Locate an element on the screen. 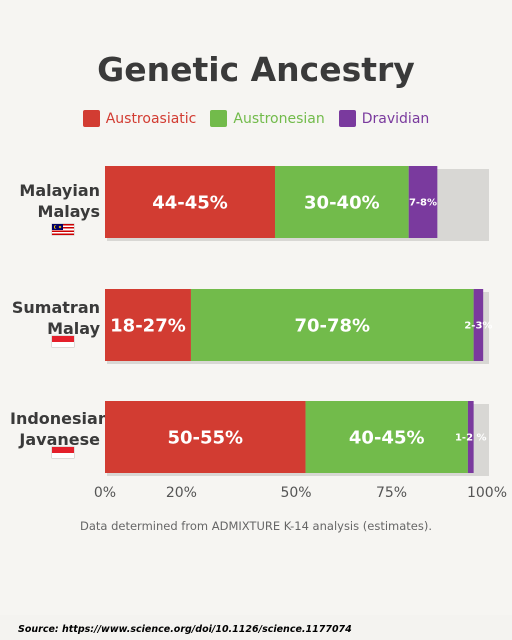 This screenshot has height=640, width=512. data-label-indonesian-javanese-austronesian: 40-45% is located at coordinates (387, 437).